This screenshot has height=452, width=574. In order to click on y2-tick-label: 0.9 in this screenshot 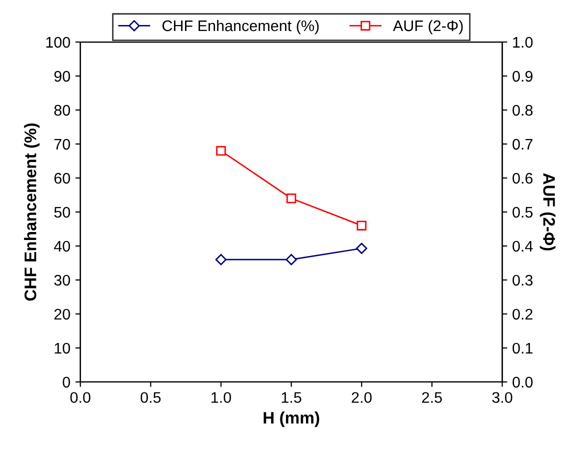, I will do `click(522, 76)`.